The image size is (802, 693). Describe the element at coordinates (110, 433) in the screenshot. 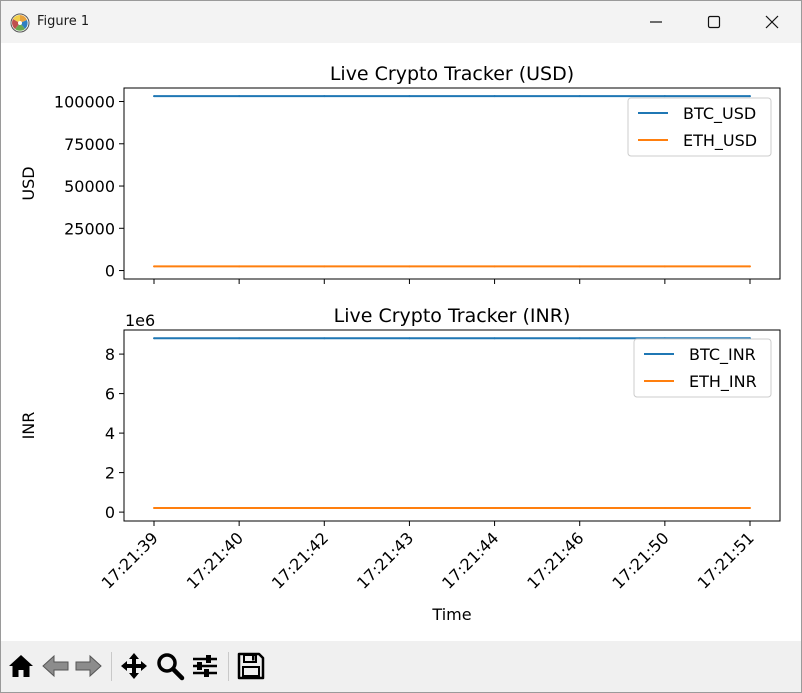

I see `y-tick-label: 4` at that location.